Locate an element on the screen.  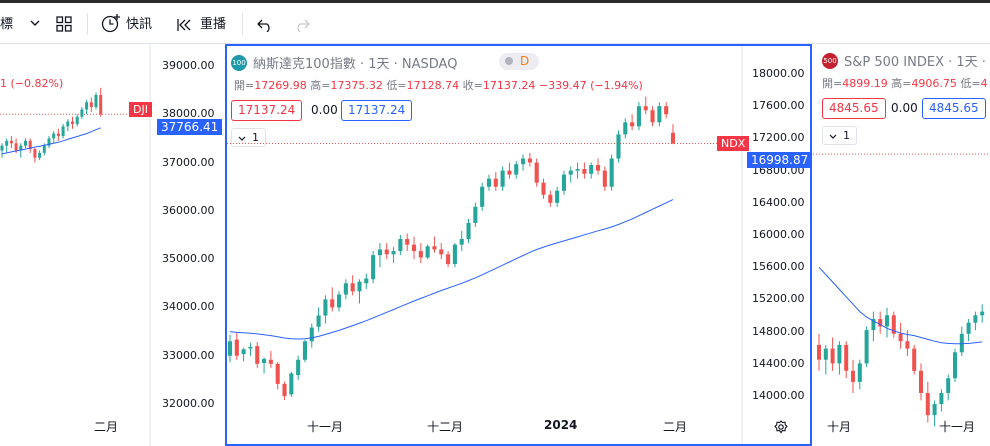
price-tick-label: 17200.00 is located at coordinates (778, 138).